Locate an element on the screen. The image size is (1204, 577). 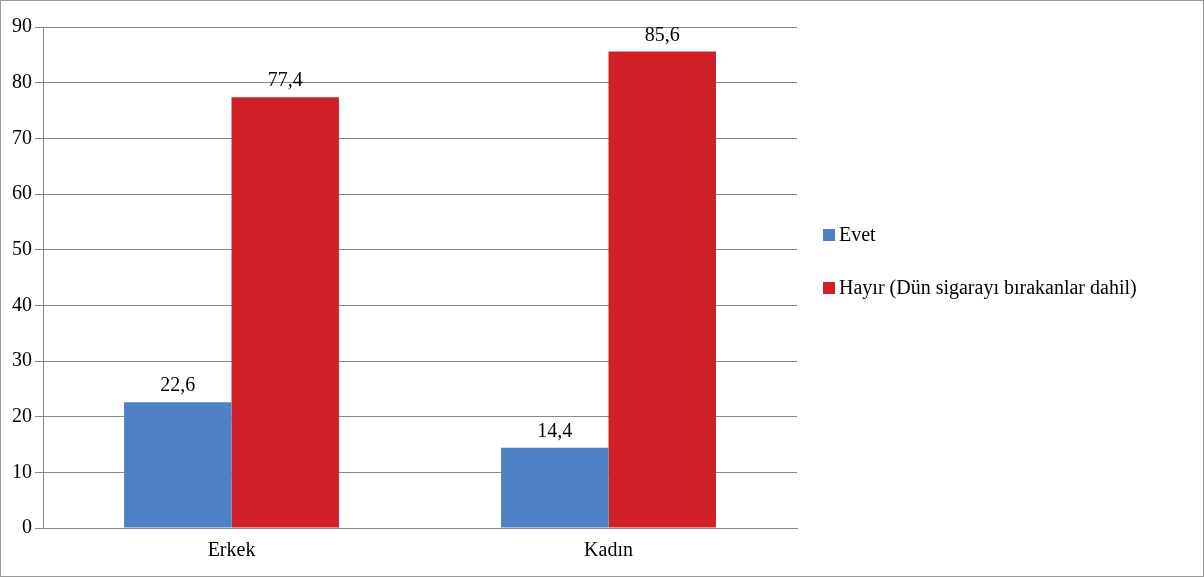
y-tick-label: 90 is located at coordinates (22, 25).